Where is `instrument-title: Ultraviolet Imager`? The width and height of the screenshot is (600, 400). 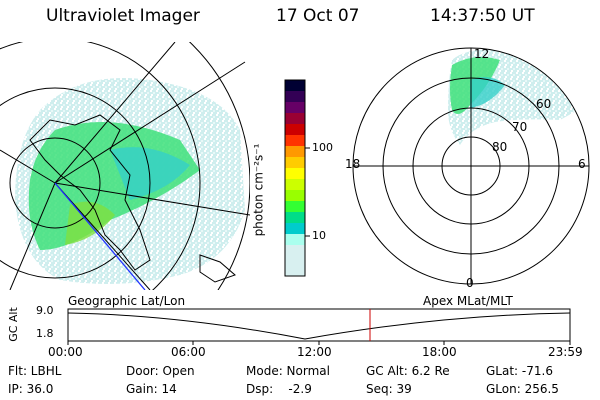 instrument-title: Ultraviolet Imager is located at coordinates (123, 16).